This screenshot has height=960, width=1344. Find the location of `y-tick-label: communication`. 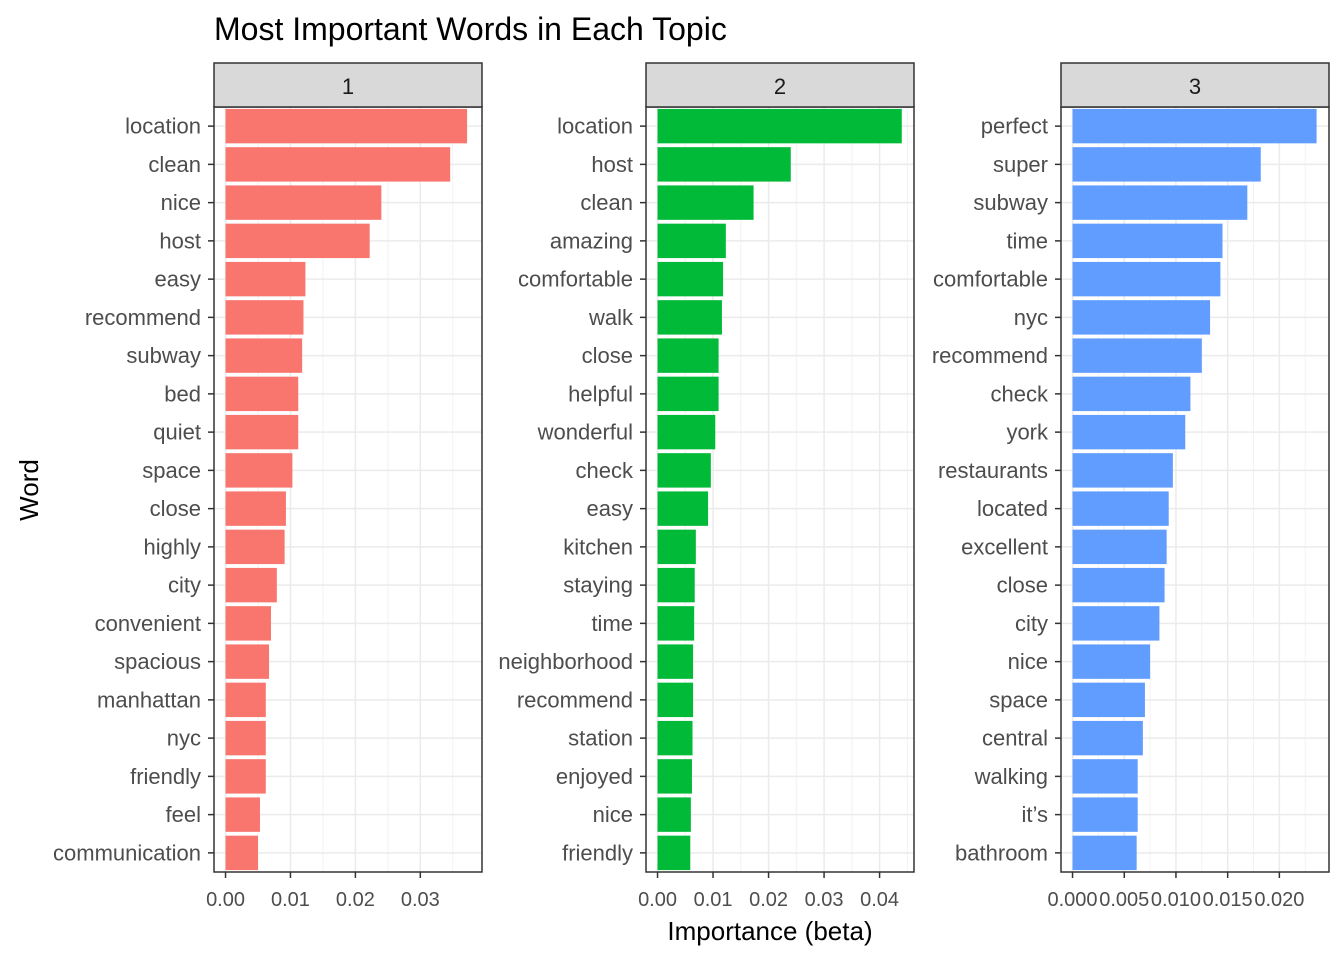

y-tick-label: communication is located at coordinates (127, 852).